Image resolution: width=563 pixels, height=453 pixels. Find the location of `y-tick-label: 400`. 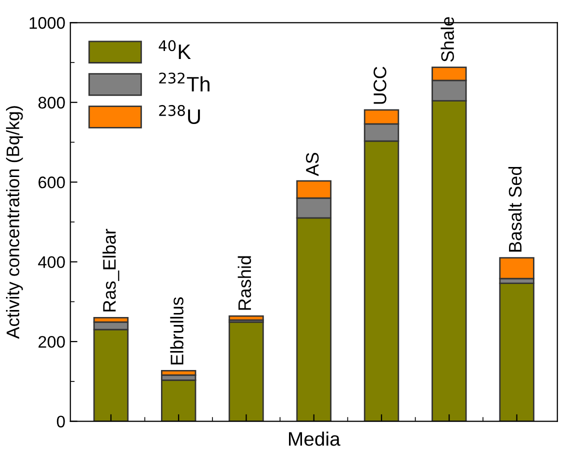

y-tick-label: 400 is located at coordinates (51, 262).